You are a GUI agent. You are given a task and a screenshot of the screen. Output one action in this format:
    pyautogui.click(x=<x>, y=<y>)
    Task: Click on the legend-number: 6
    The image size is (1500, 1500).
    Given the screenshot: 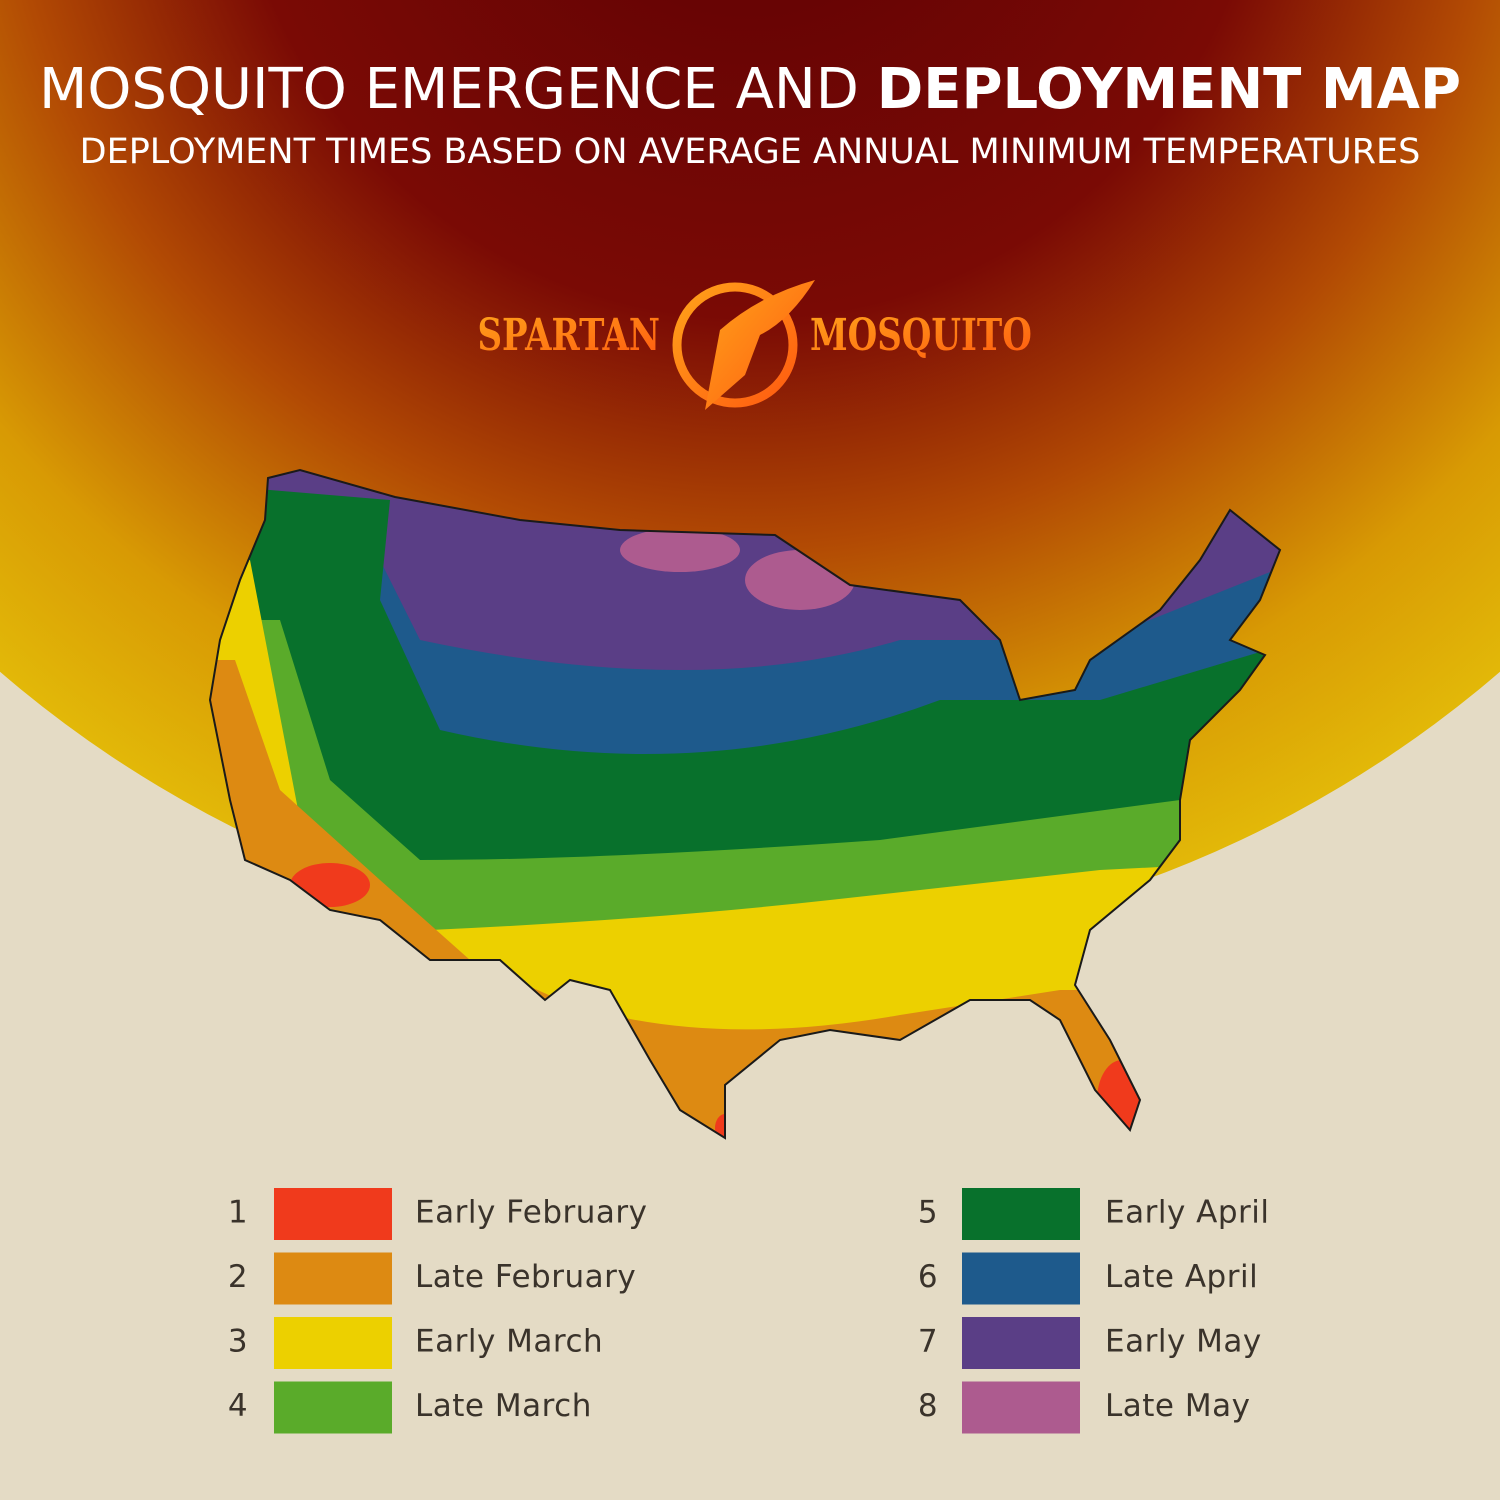 What is the action you would take?
    pyautogui.click(x=928, y=1277)
    